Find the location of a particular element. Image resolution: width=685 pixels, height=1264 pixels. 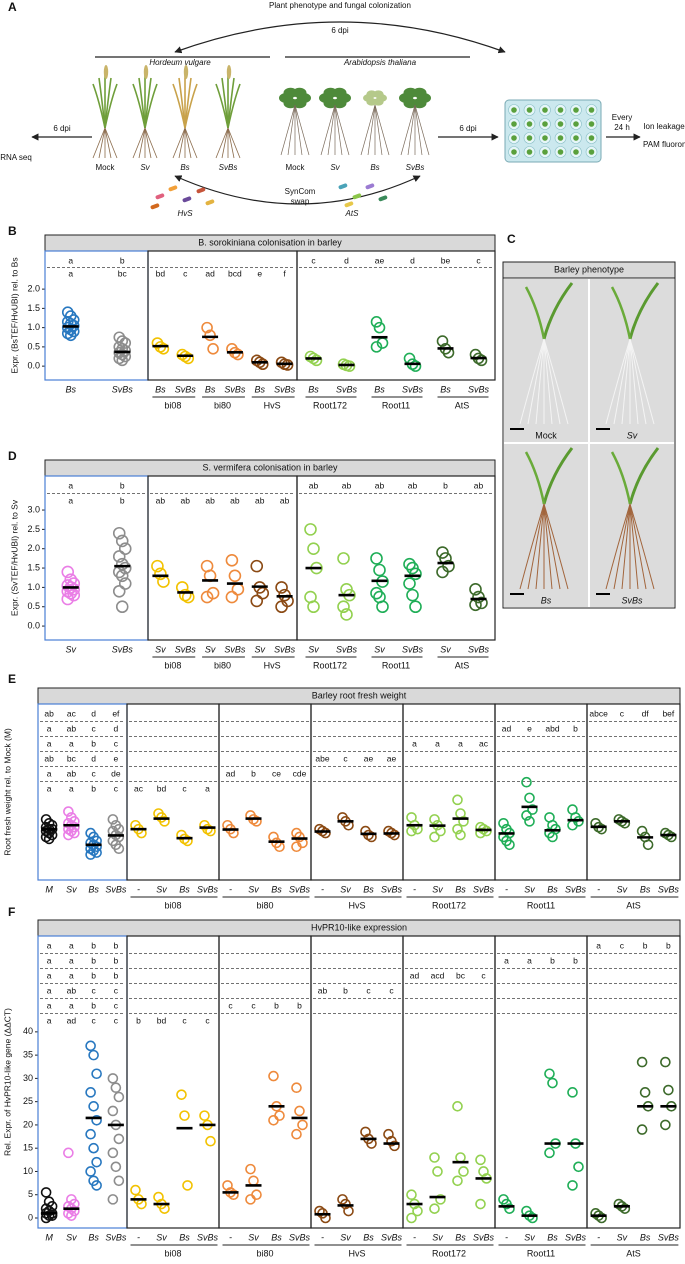

y-axis-title: Root fresh weight rel. to Mock (M) is located at coordinates (7, 792).